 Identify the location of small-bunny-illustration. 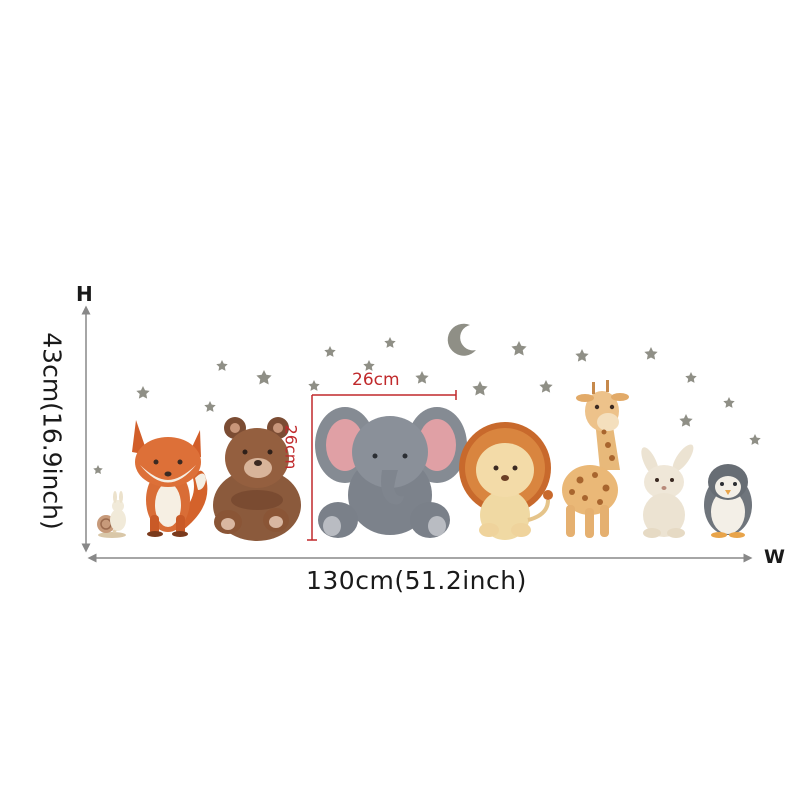
(118, 511).